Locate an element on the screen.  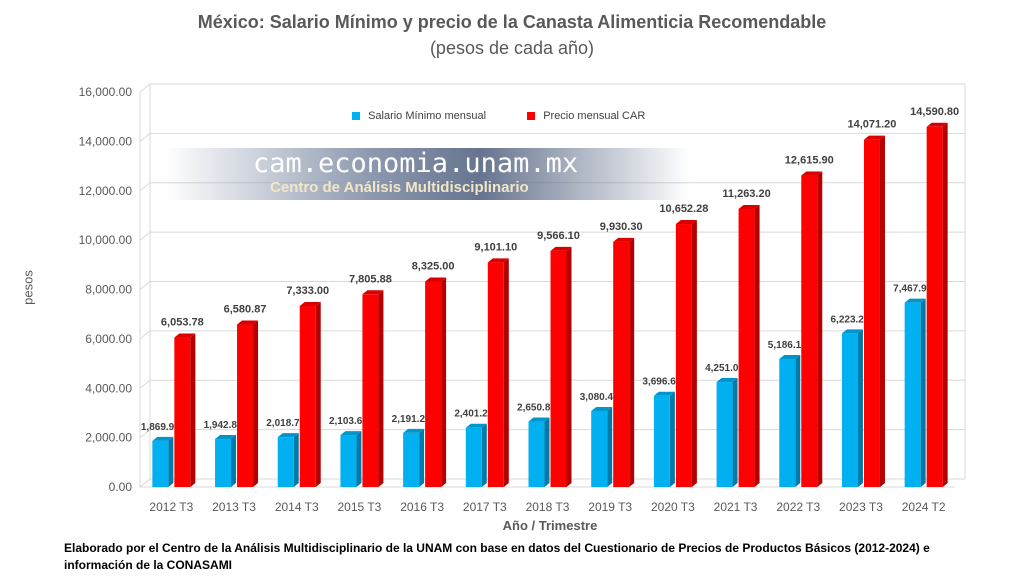
data-label-car: 10,652.28 is located at coordinates (683, 209).